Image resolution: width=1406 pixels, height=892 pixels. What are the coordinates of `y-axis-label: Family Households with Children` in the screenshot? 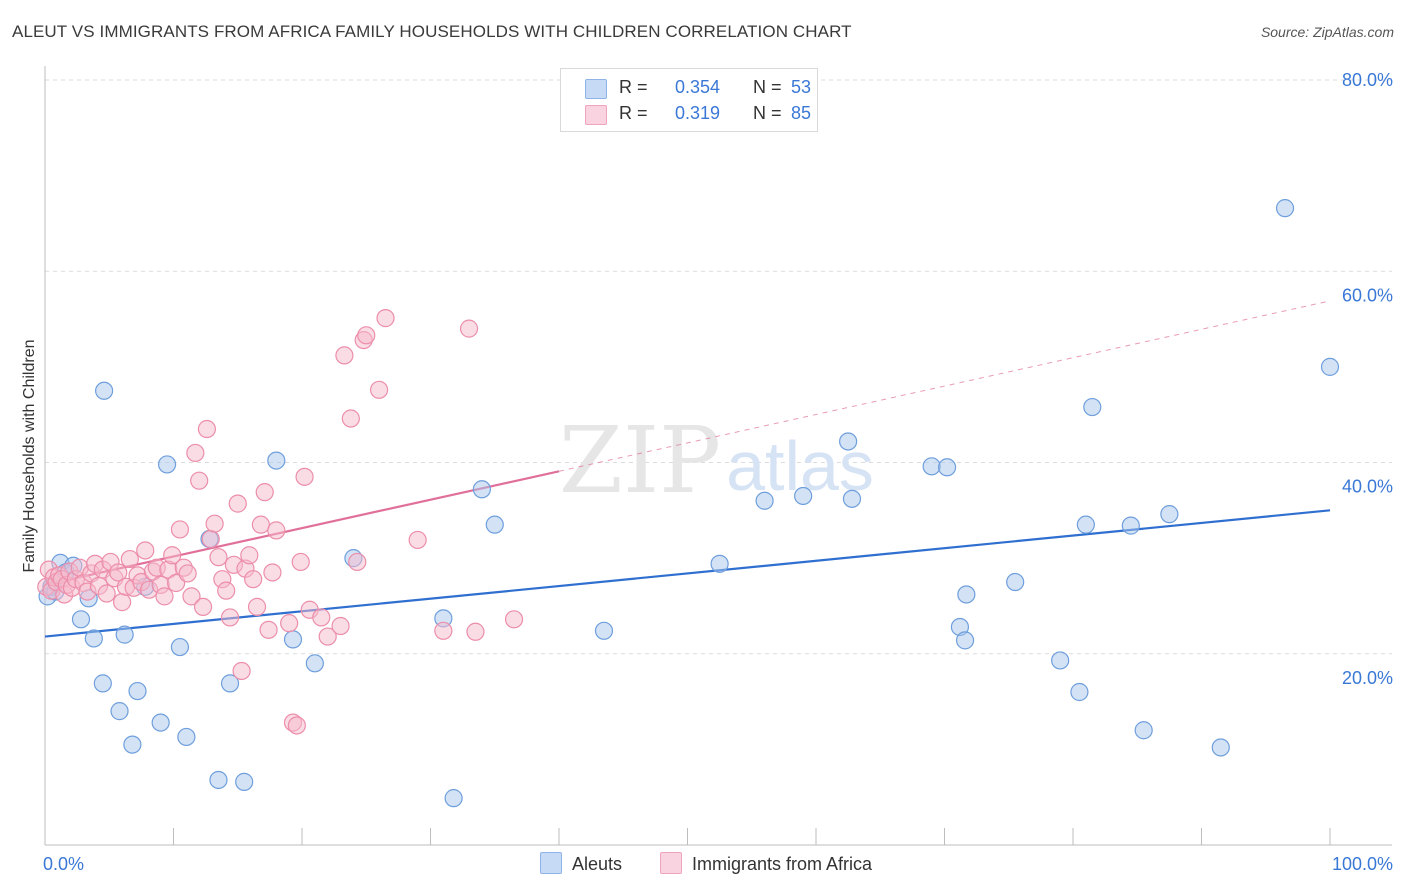 It's located at (29, 456).